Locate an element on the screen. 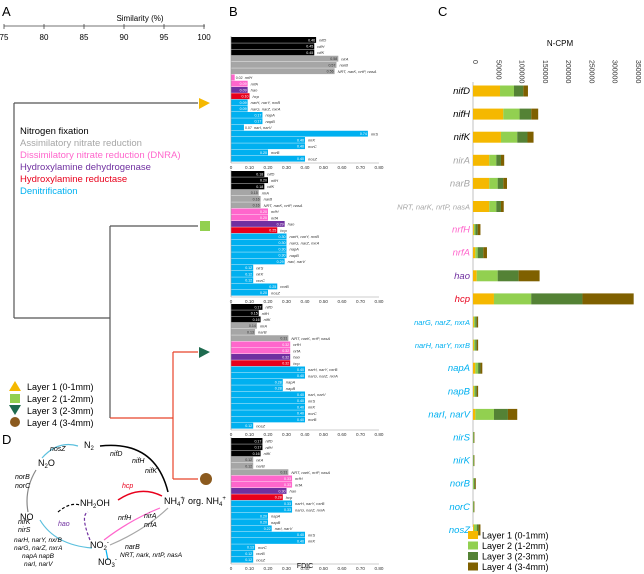  fdic-bar-value: 0.46 is located at coordinates (311, 40).